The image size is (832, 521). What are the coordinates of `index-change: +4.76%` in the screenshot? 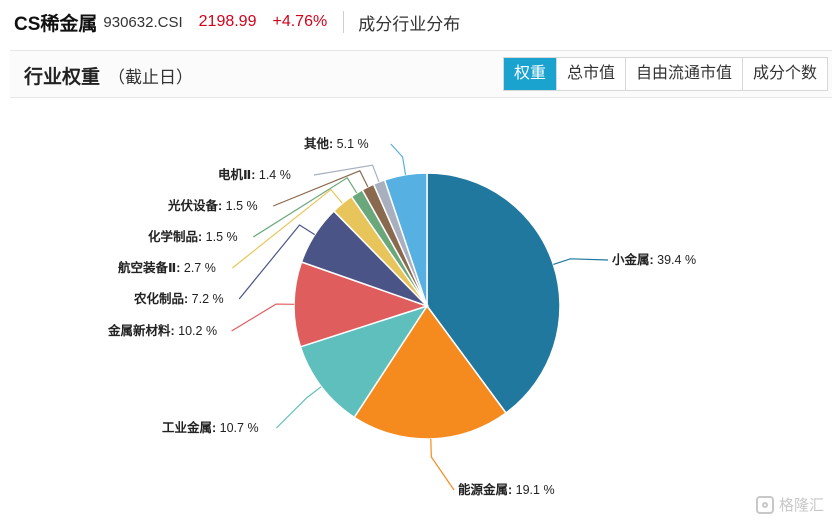 It's located at (300, 21).